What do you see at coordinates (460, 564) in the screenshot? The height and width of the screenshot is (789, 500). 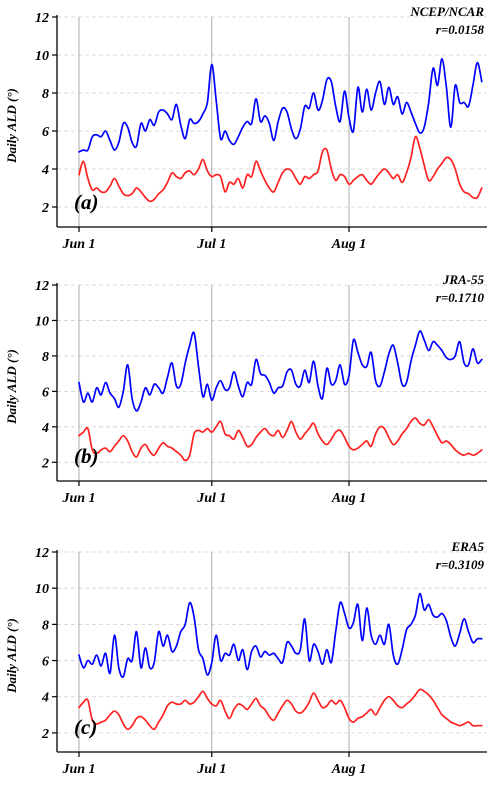 I see `correlation-label: r=0.3109` at bounding box center [460, 564].